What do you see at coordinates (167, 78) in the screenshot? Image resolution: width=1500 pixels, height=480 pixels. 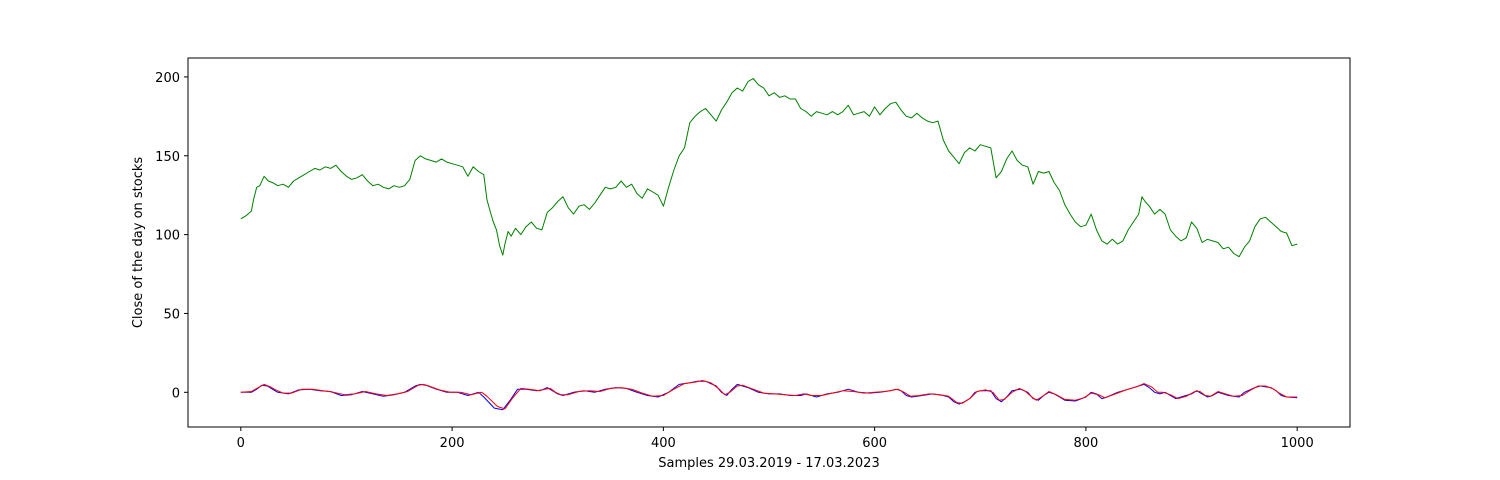 I see `y-tick-label: 200` at bounding box center [167, 78].